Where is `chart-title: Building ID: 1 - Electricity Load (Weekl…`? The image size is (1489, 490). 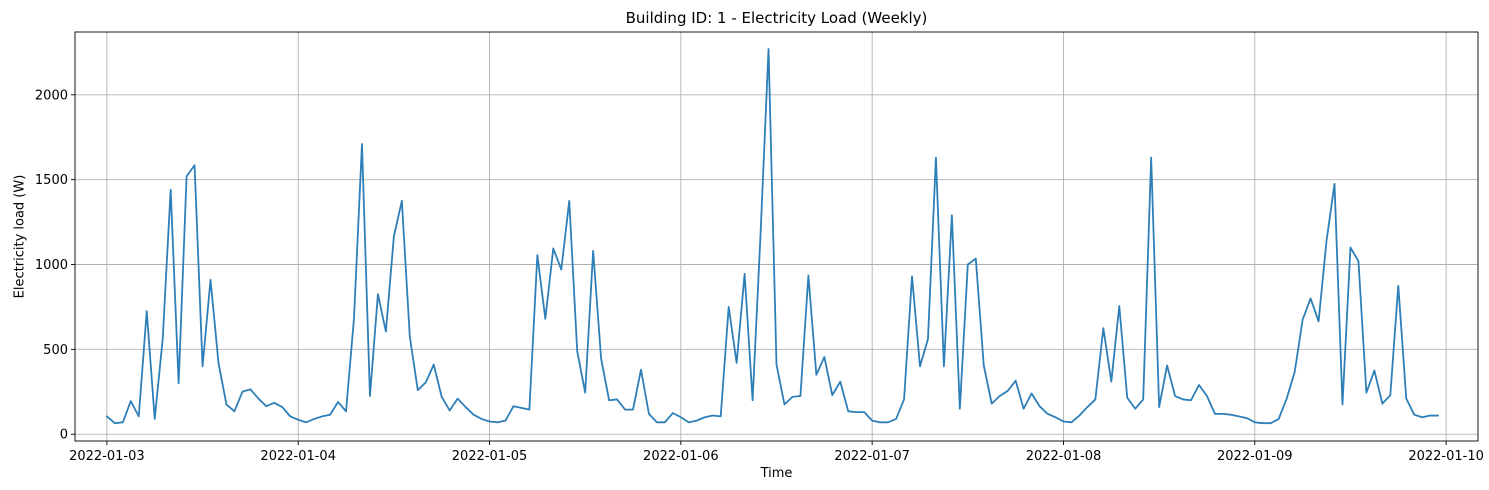
chart-title: Building ID: 1 - Electricity Load (Weekl… is located at coordinates (777, 18).